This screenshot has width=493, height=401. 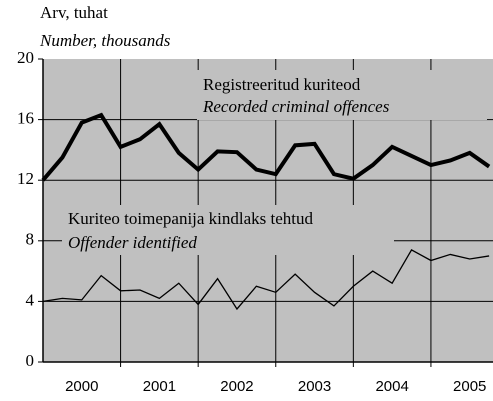 What do you see at coordinates (25, 118) in the screenshot?
I see `y-tick-label: 16` at bounding box center [25, 118].